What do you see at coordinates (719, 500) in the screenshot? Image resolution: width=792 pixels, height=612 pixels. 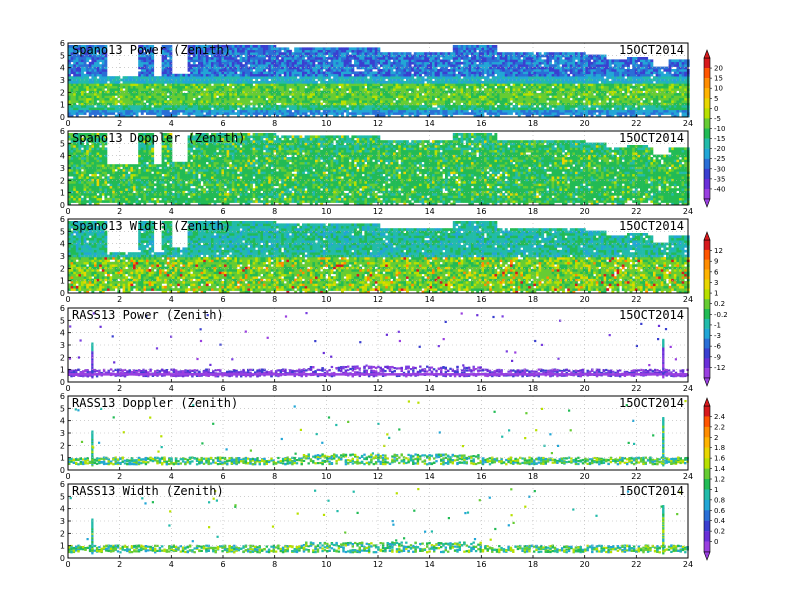 I see `colorbar-label: 0.8` at bounding box center [719, 500].